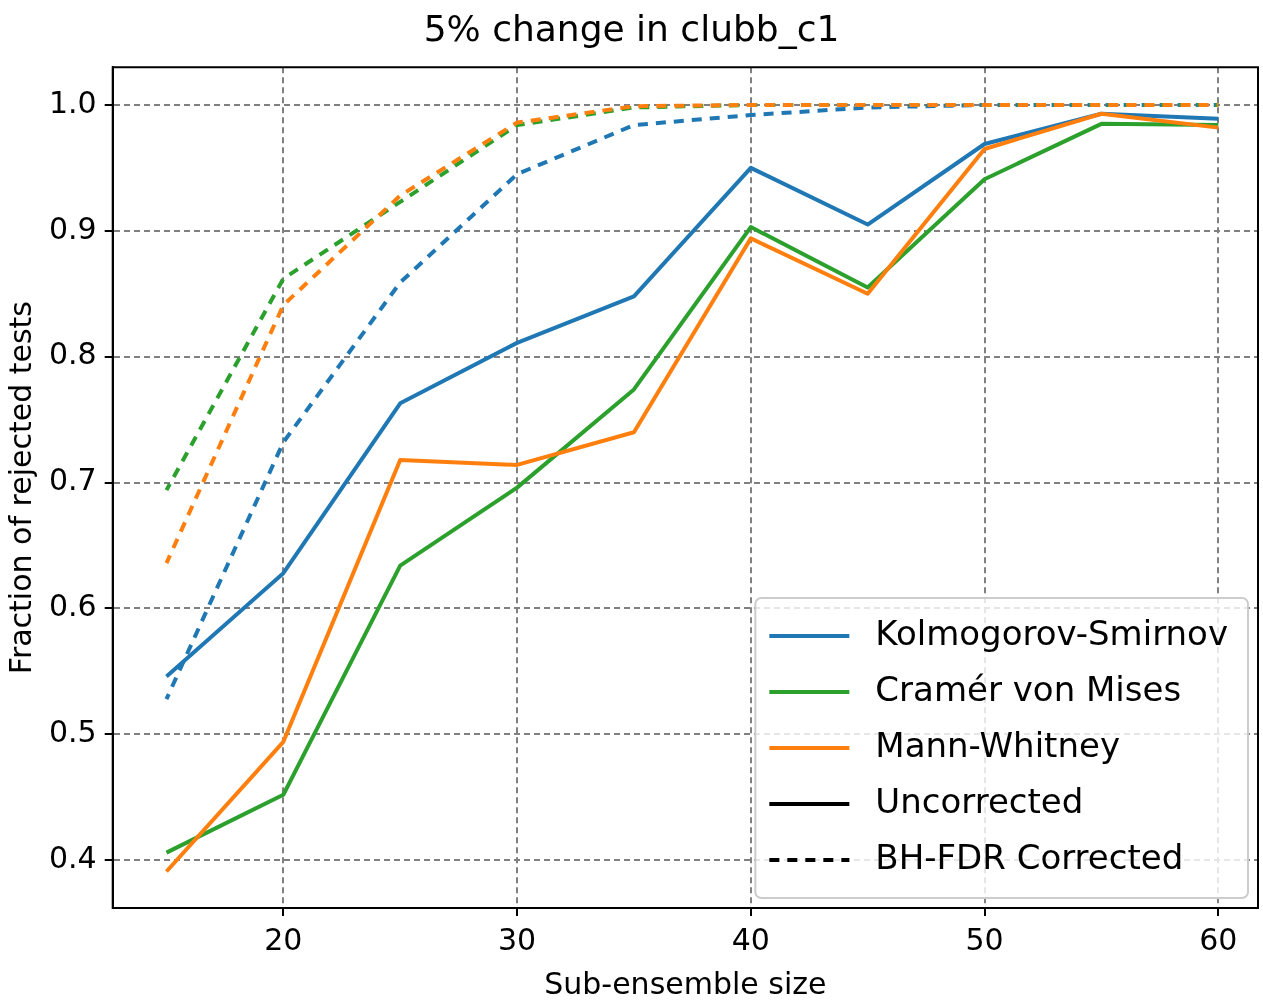  I want to click on legend-label: Cramér von Mises, so click(1028, 688).